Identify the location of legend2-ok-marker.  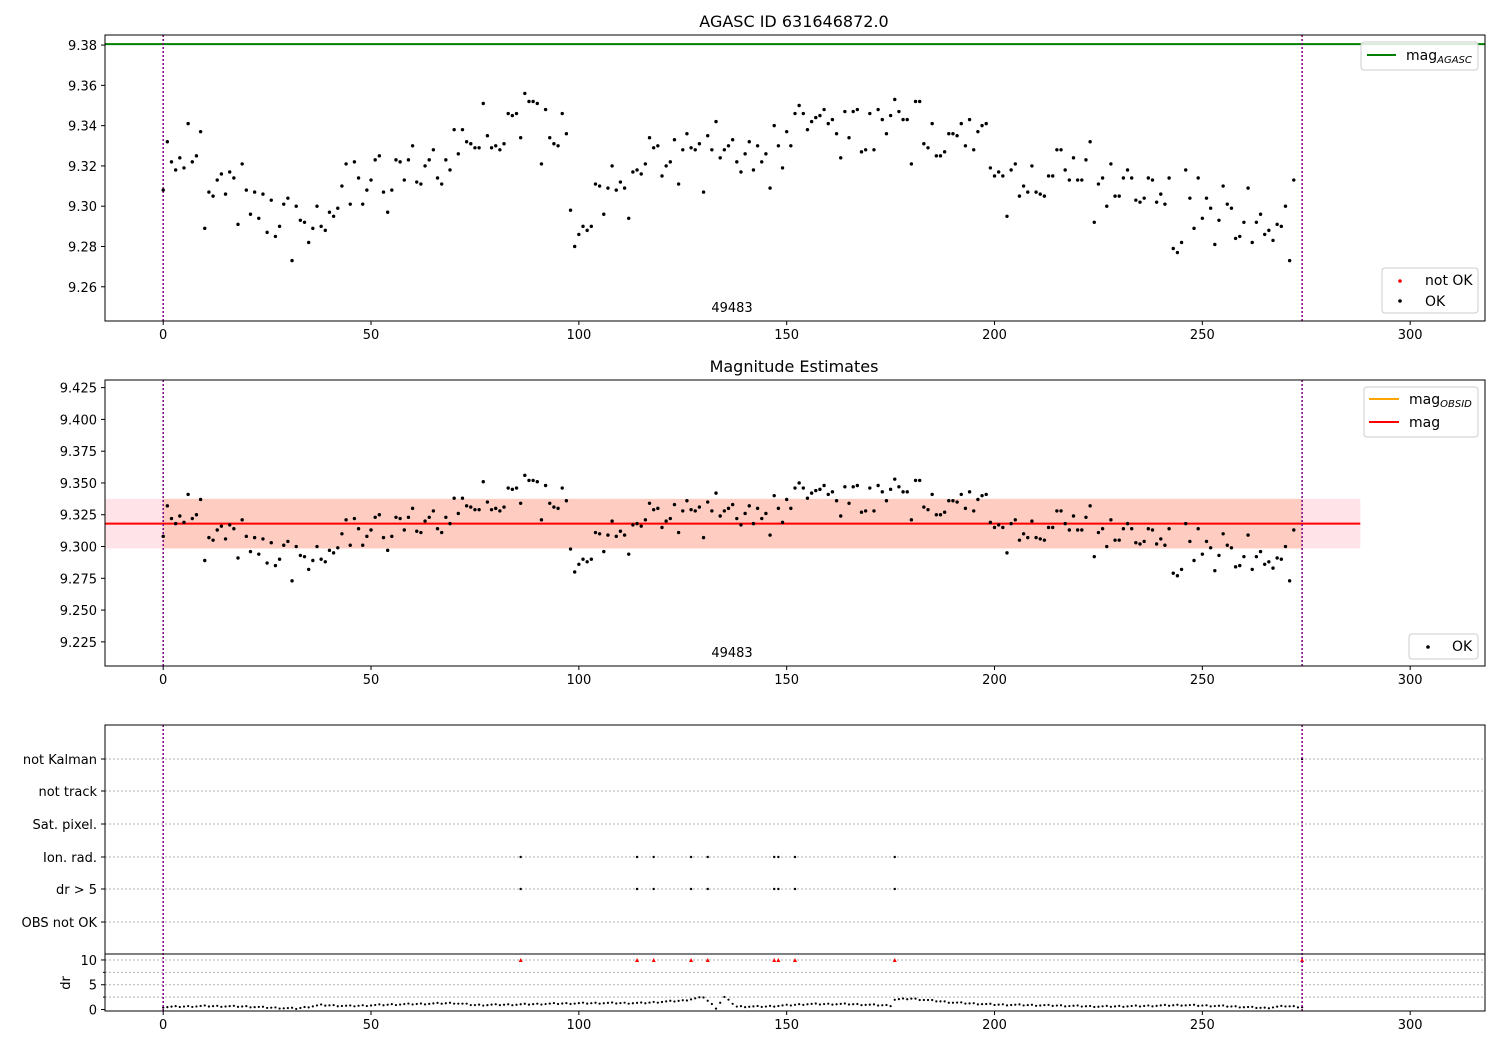
(1428, 647).